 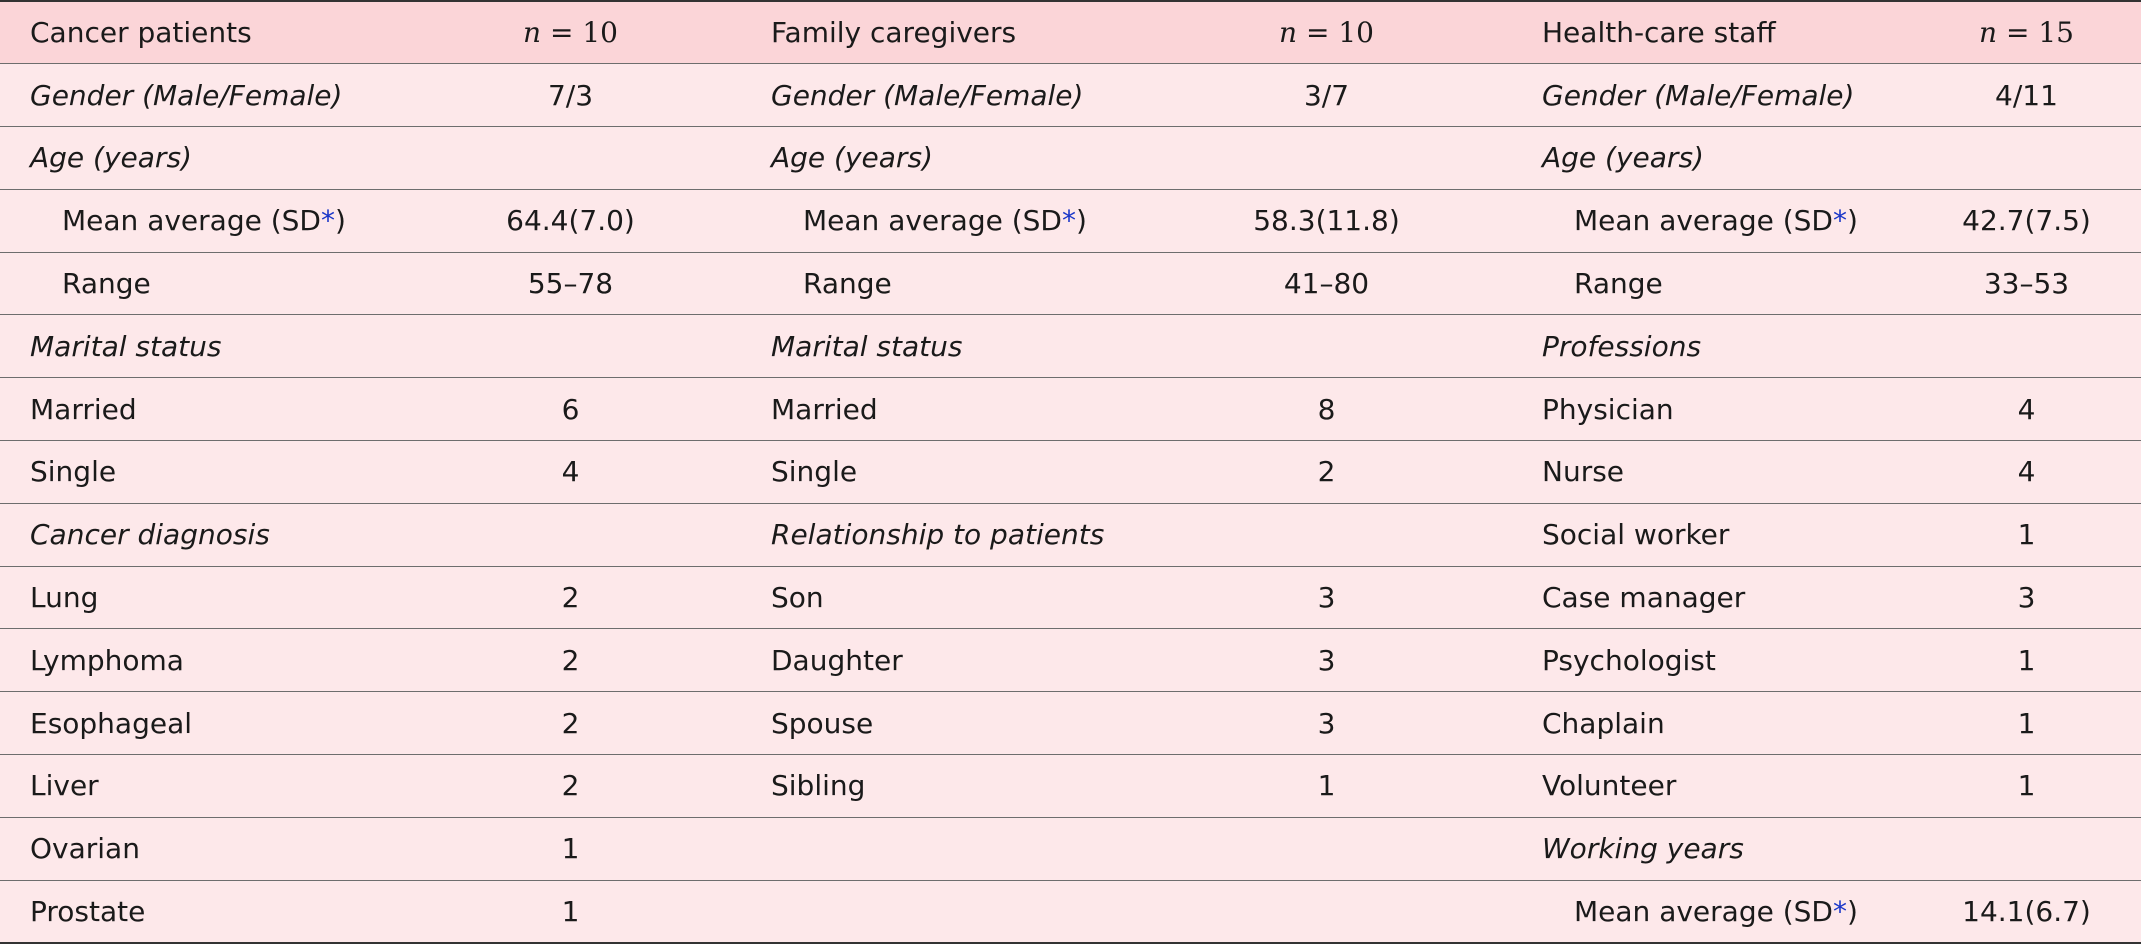 What do you see at coordinates (941, 32) in the screenshot?
I see `header-family-caregivers: Family caregivers` at bounding box center [941, 32].